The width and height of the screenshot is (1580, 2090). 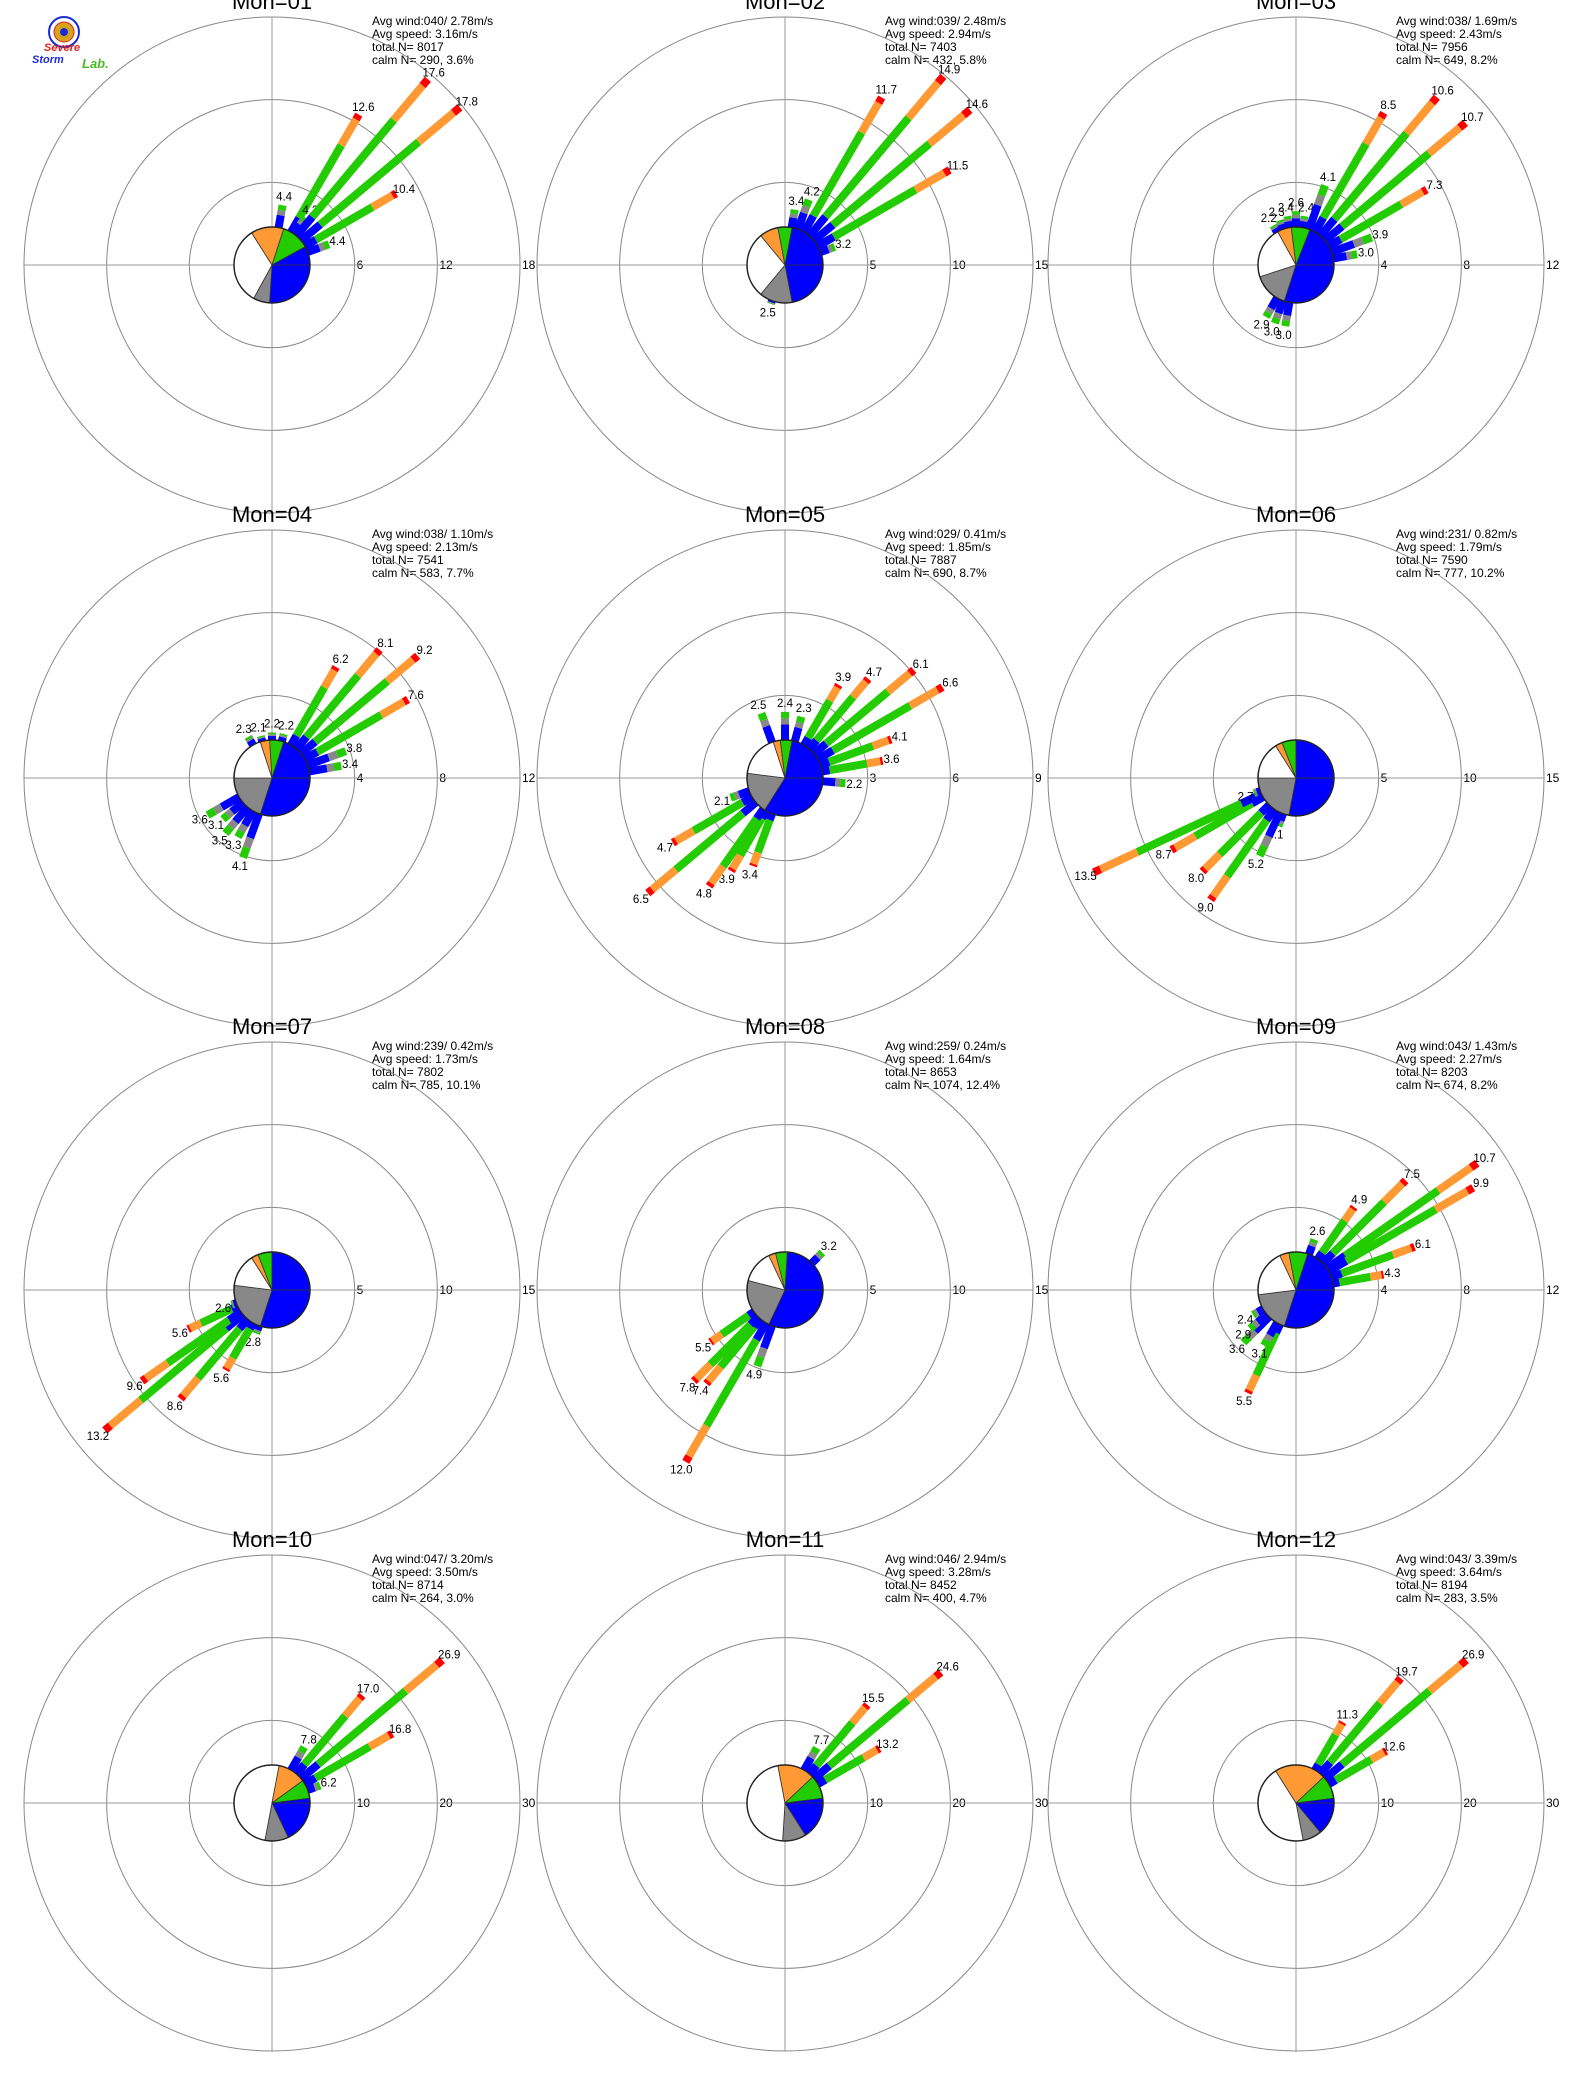 What do you see at coordinates (1442, 91) in the screenshot?
I see `bar-value-label: 10.6` at bounding box center [1442, 91].